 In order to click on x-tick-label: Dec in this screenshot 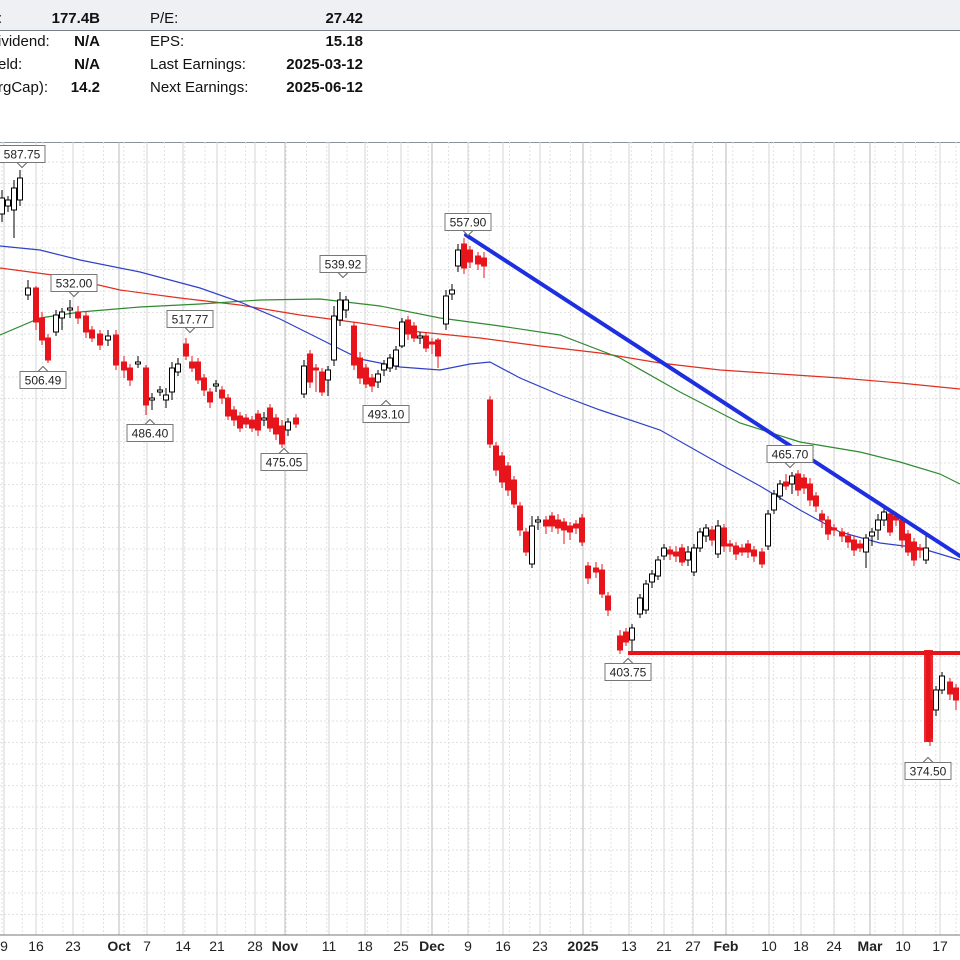, I will do `click(432, 946)`.